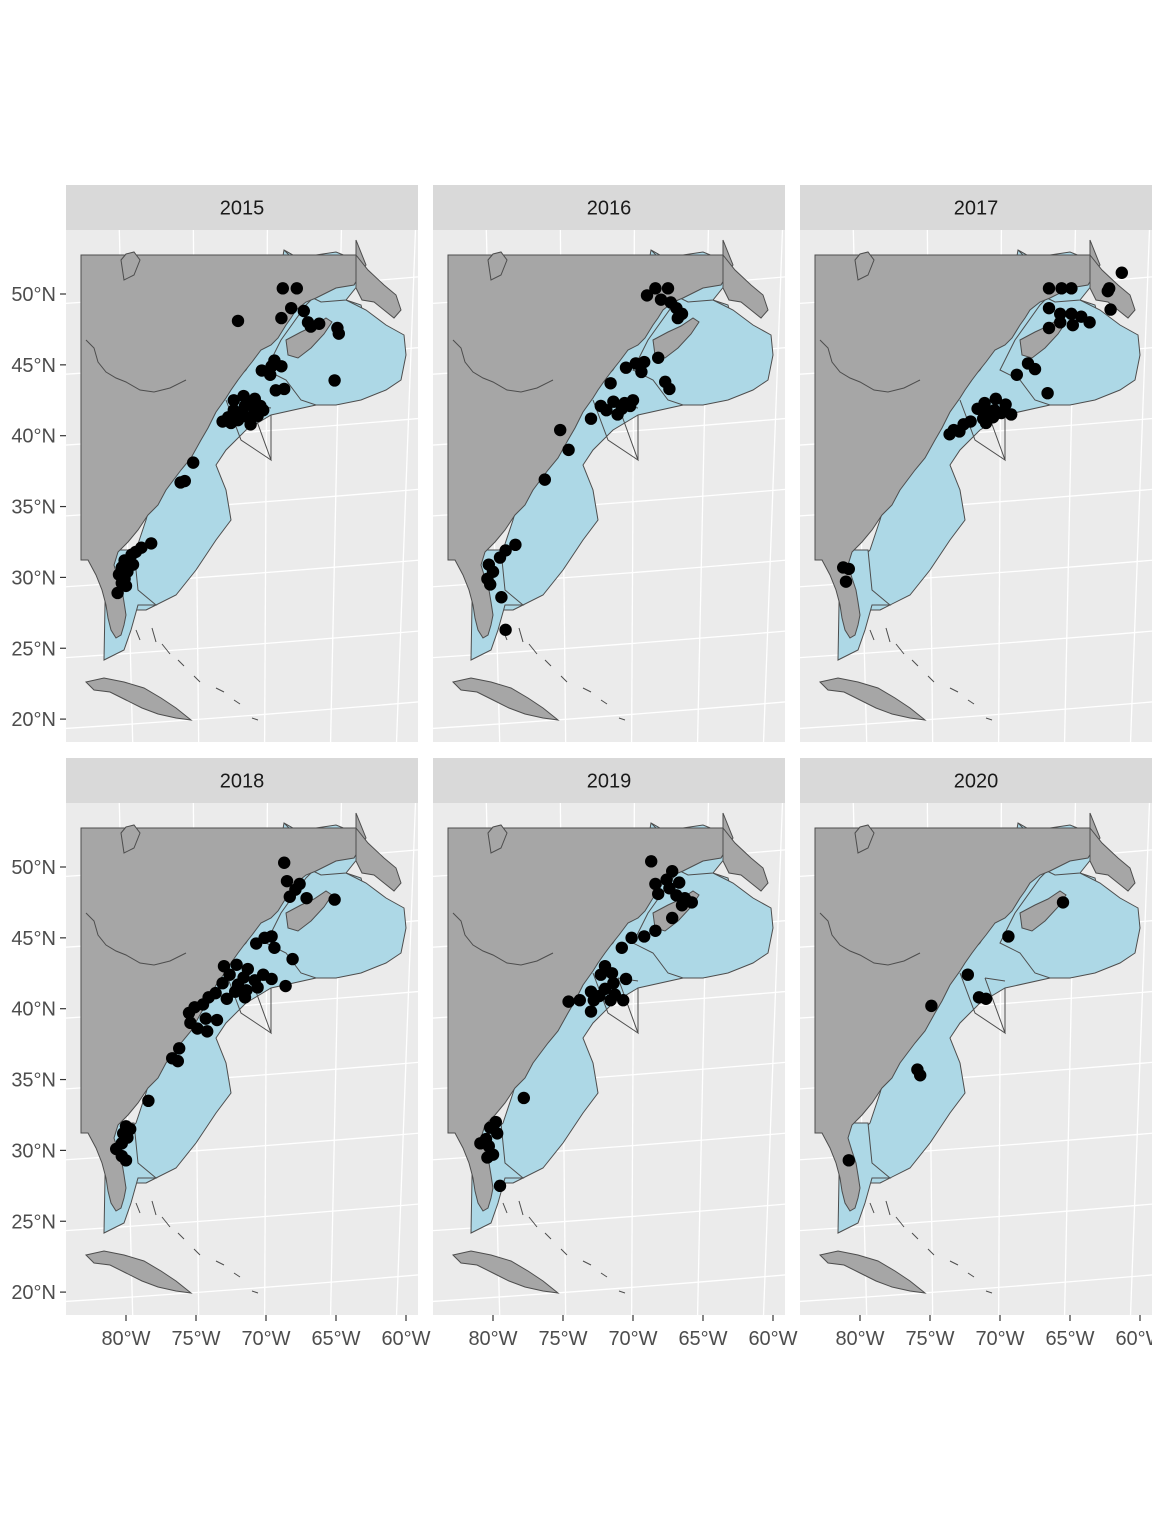 The height and width of the screenshot is (1536, 1152). Describe the element at coordinates (585, 459) in the screenshot. I see `sightings-2016` at that location.